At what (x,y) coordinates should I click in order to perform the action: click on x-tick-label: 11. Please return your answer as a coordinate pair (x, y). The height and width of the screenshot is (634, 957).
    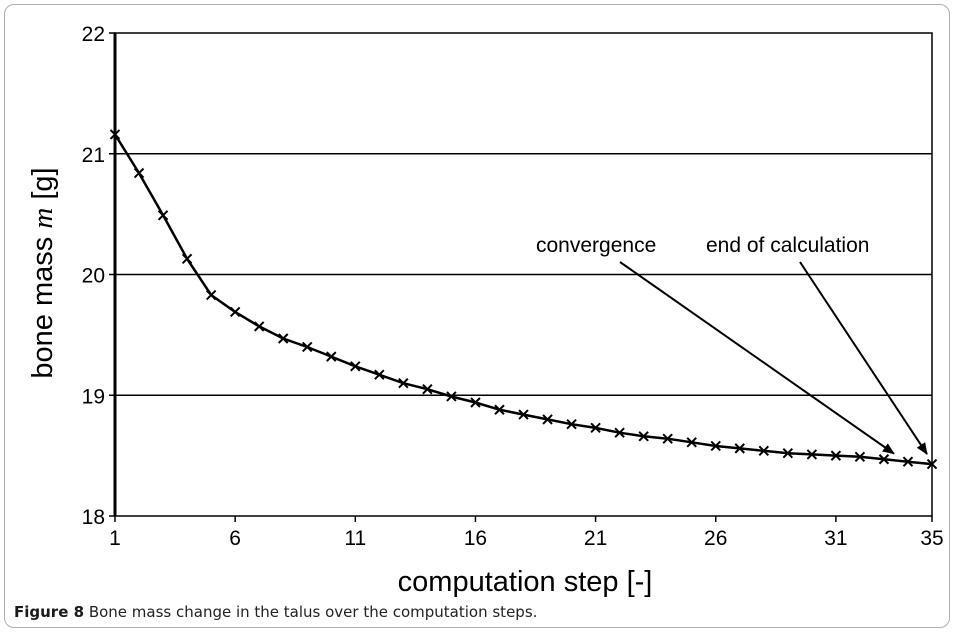
    Looking at the image, I should click on (355, 538).